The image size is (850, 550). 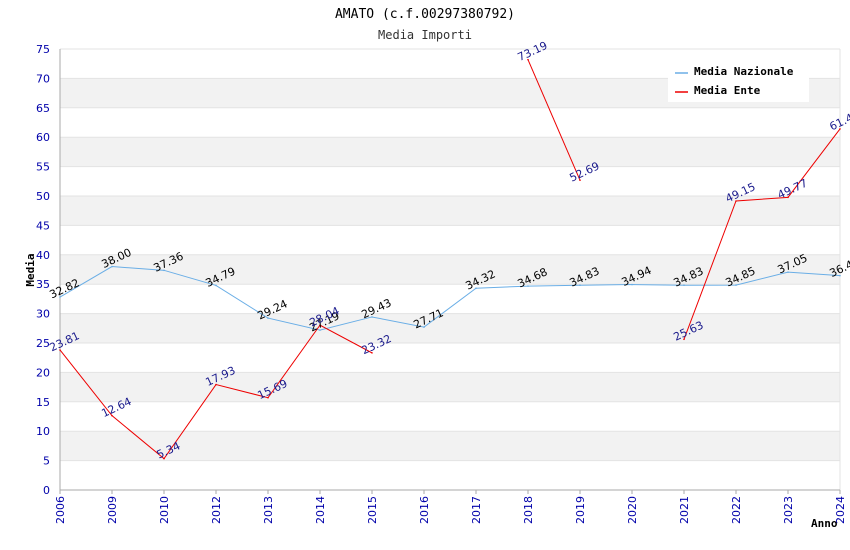 What do you see at coordinates (164, 510) in the screenshot?
I see `x-tick-label: 2010` at bounding box center [164, 510].